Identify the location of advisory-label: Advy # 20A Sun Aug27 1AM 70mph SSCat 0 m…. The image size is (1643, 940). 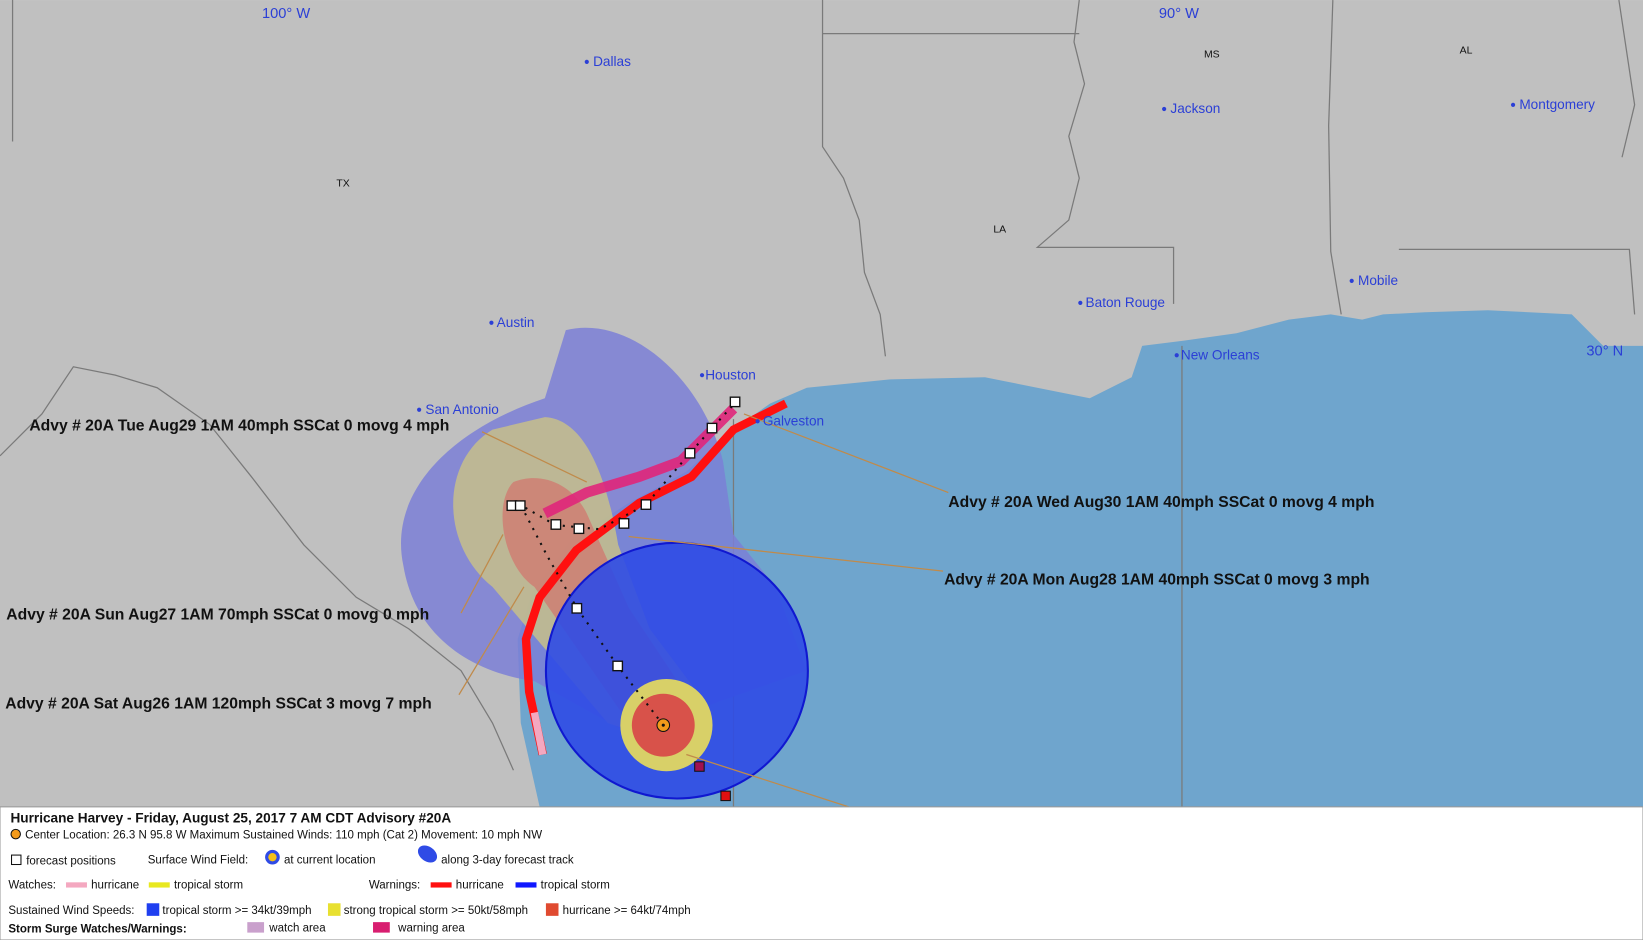
(217, 614).